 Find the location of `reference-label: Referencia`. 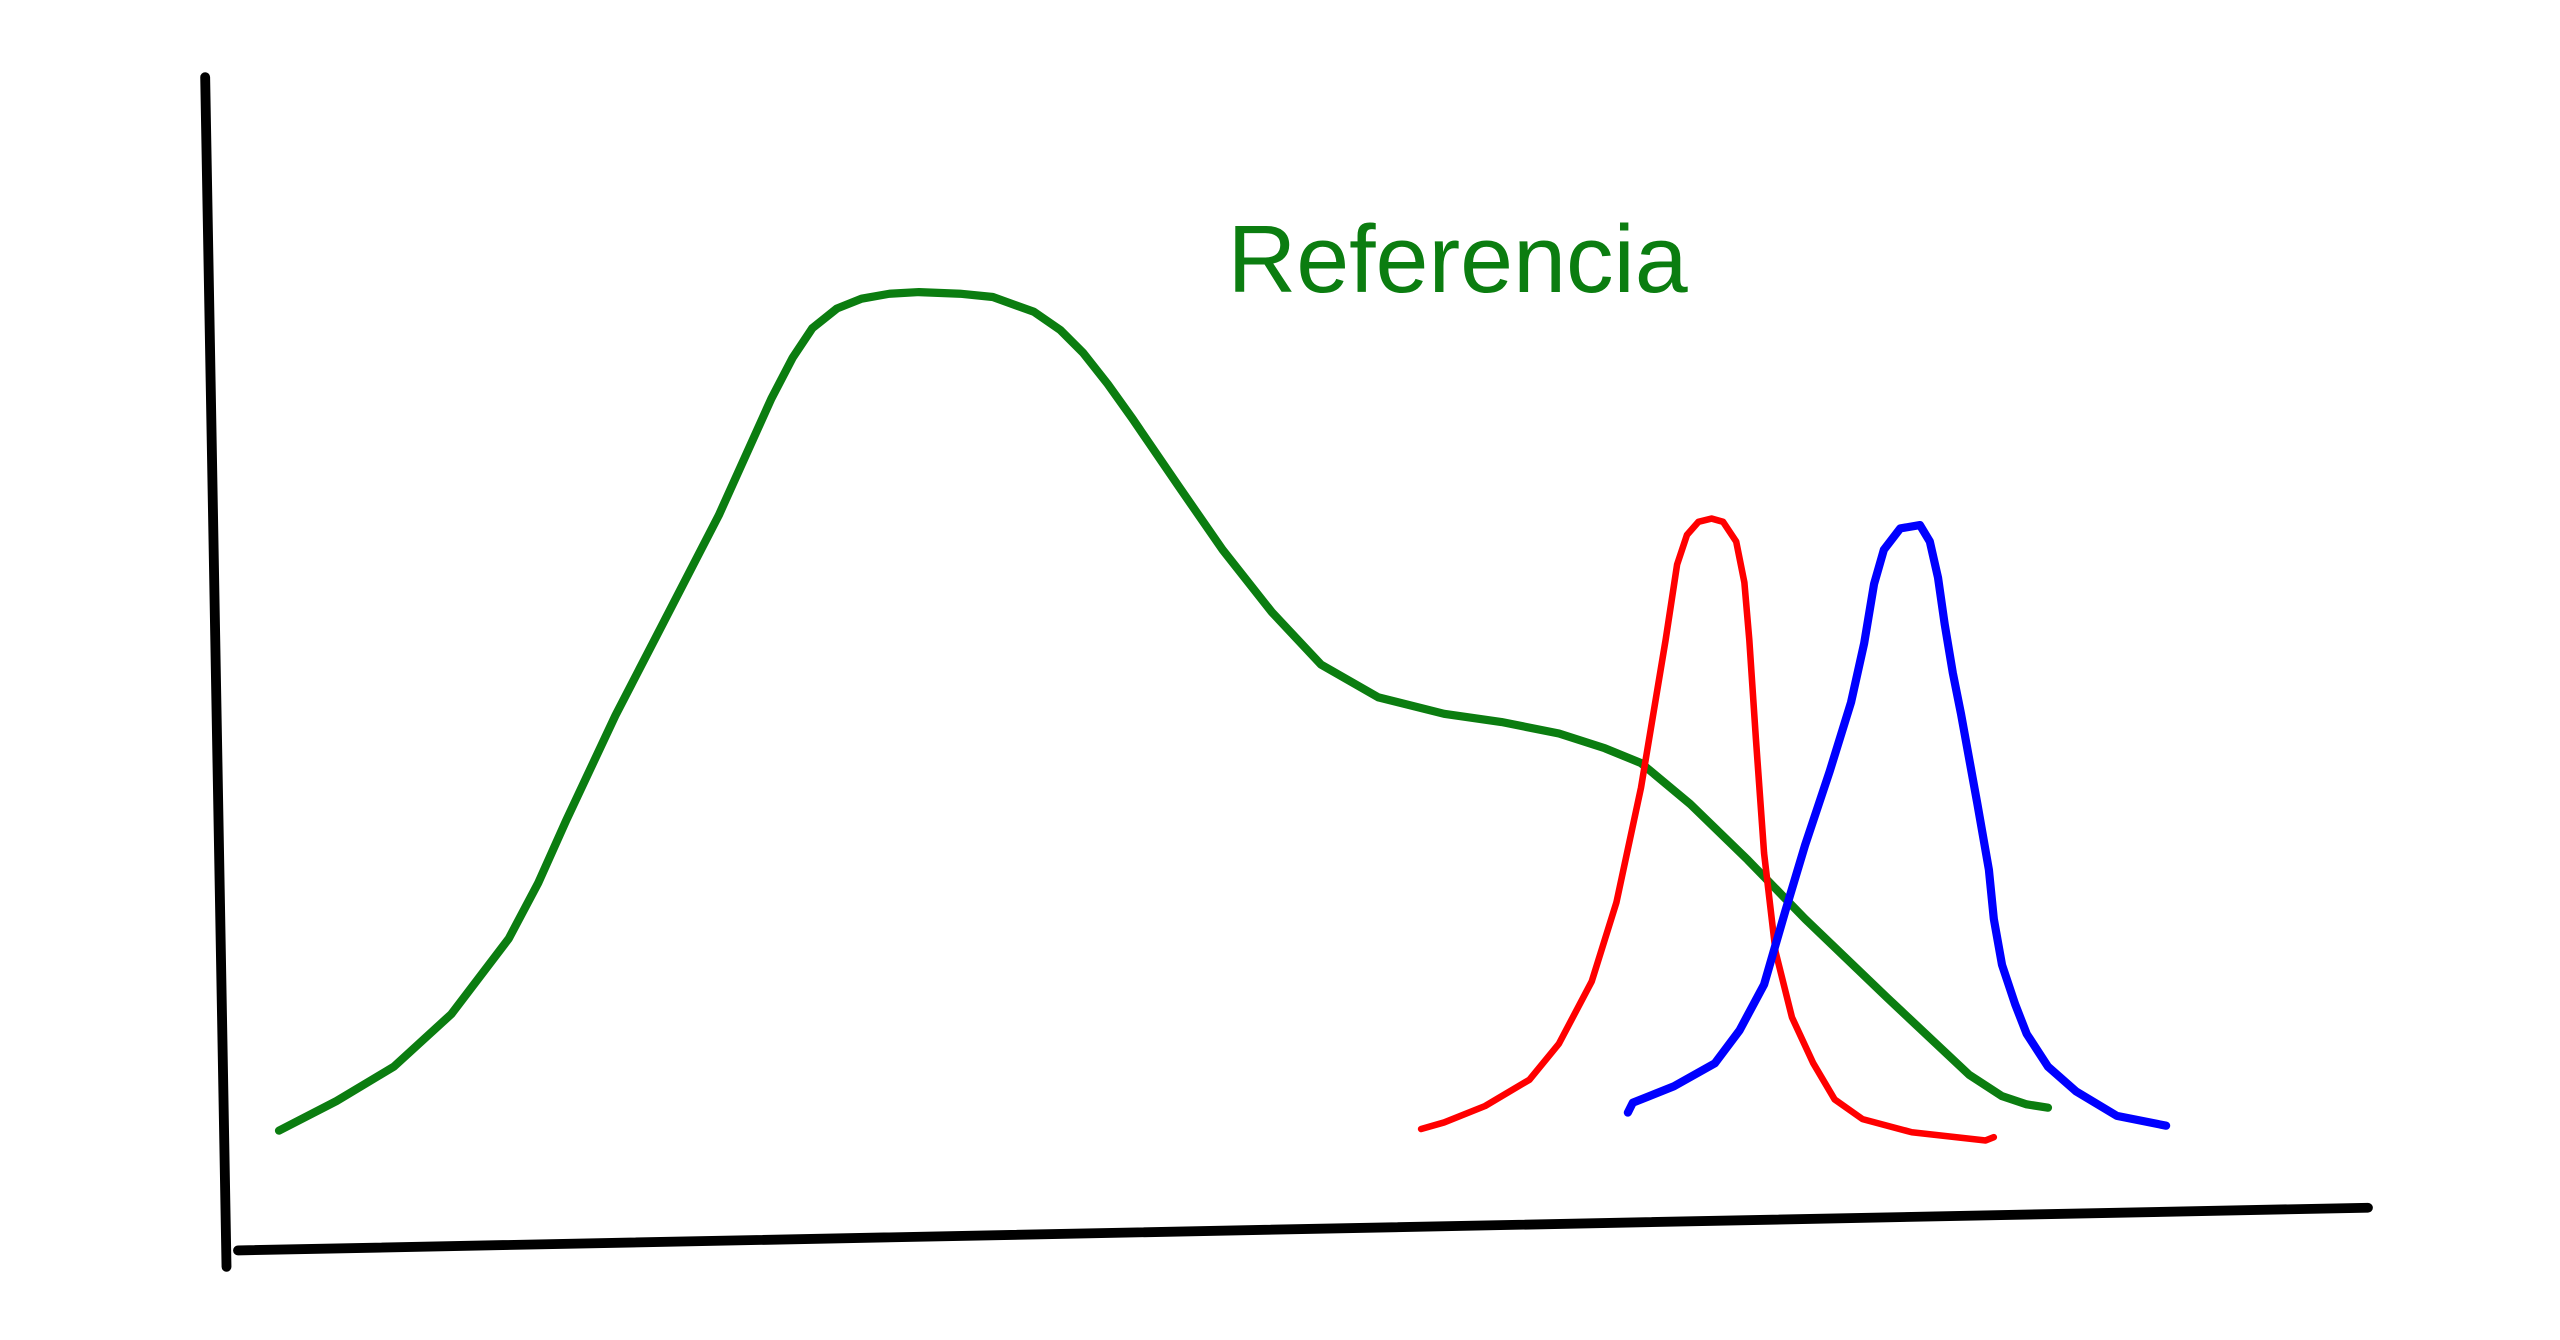

reference-label: Referencia is located at coordinates (1457, 260).